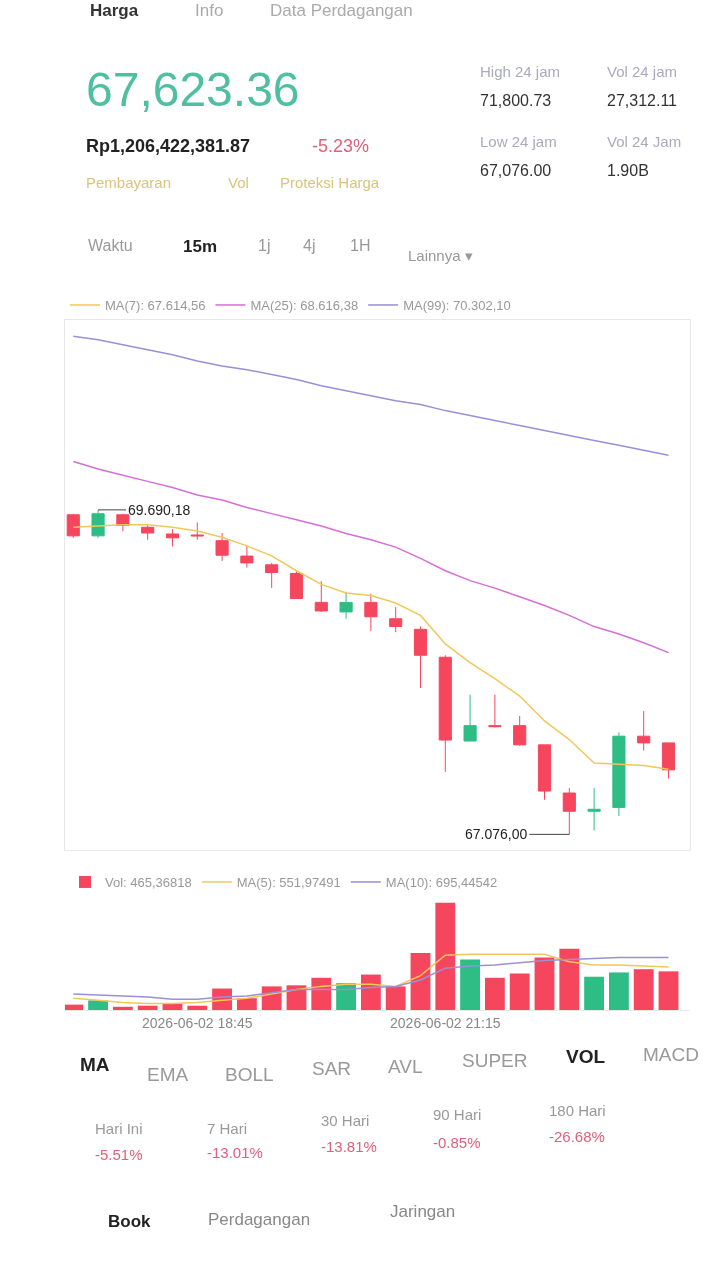 The image size is (720, 1280). Describe the element at coordinates (586, 1057) in the screenshot. I see `text: VOL` at that location.